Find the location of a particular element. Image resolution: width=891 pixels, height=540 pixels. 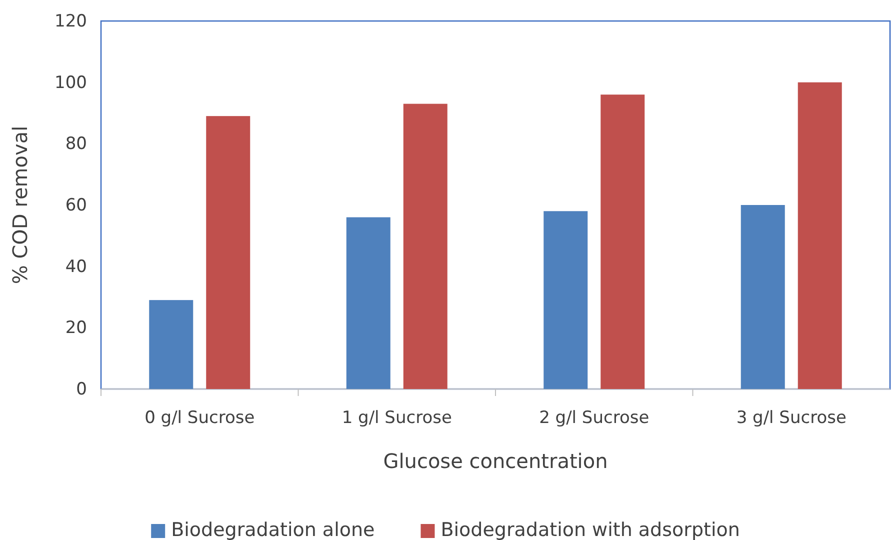

x-tick-label: 2 g/l Sucrose is located at coordinates (594, 418).